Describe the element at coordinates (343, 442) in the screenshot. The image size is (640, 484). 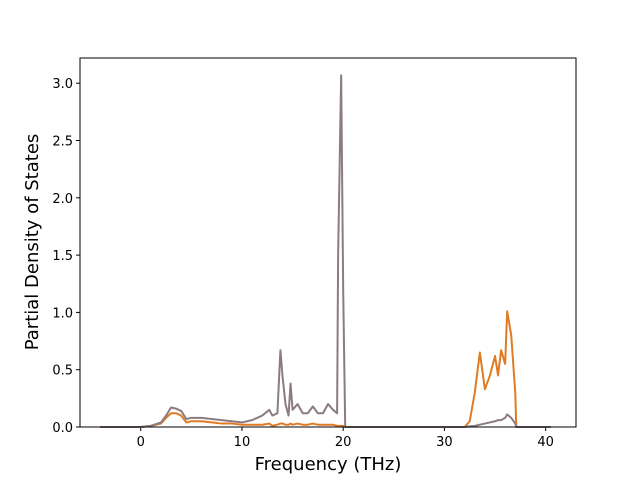
I see `x-tick-label: 20` at that location.